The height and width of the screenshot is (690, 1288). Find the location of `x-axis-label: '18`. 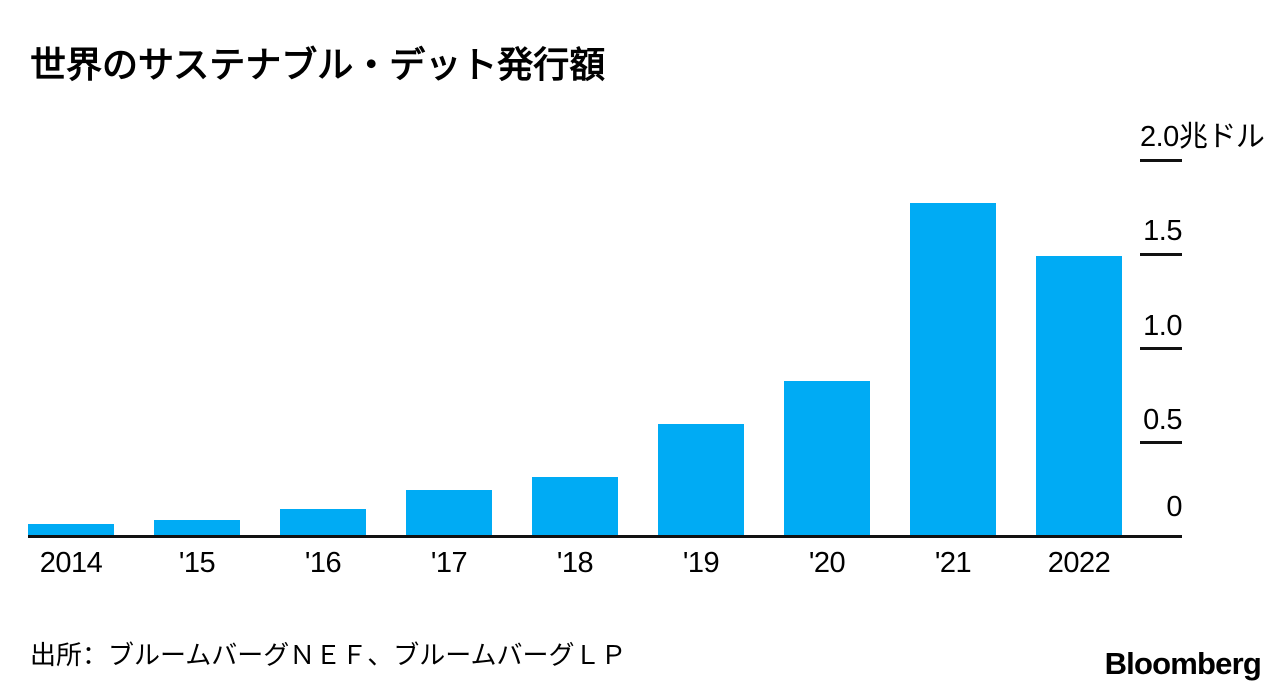

x-axis-label: '18 is located at coordinates (575, 563).